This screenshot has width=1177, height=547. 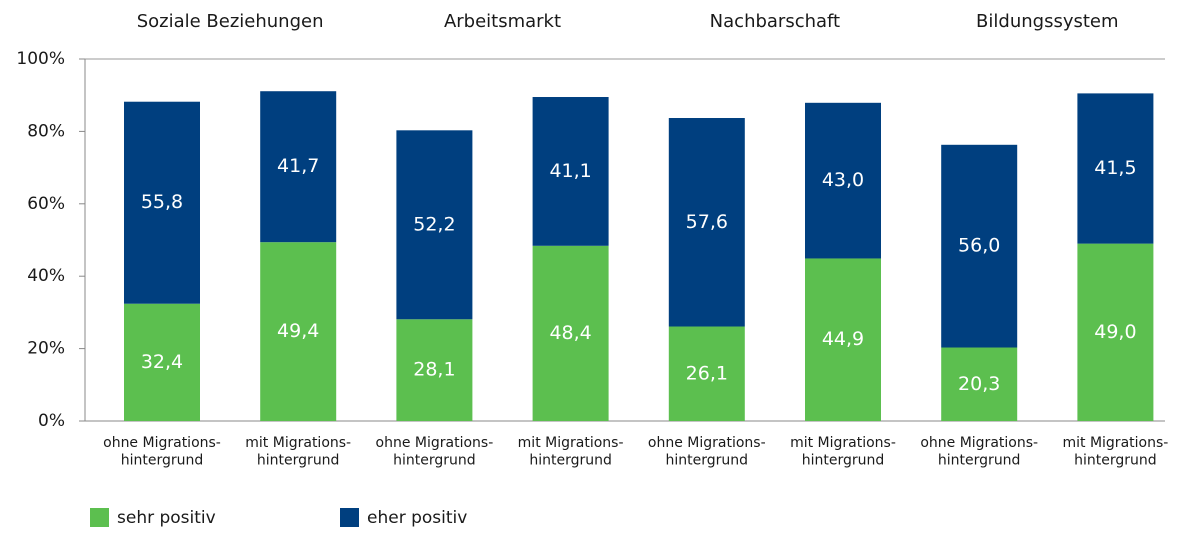 I want to click on value-label: 49,0, so click(x=1115, y=332).